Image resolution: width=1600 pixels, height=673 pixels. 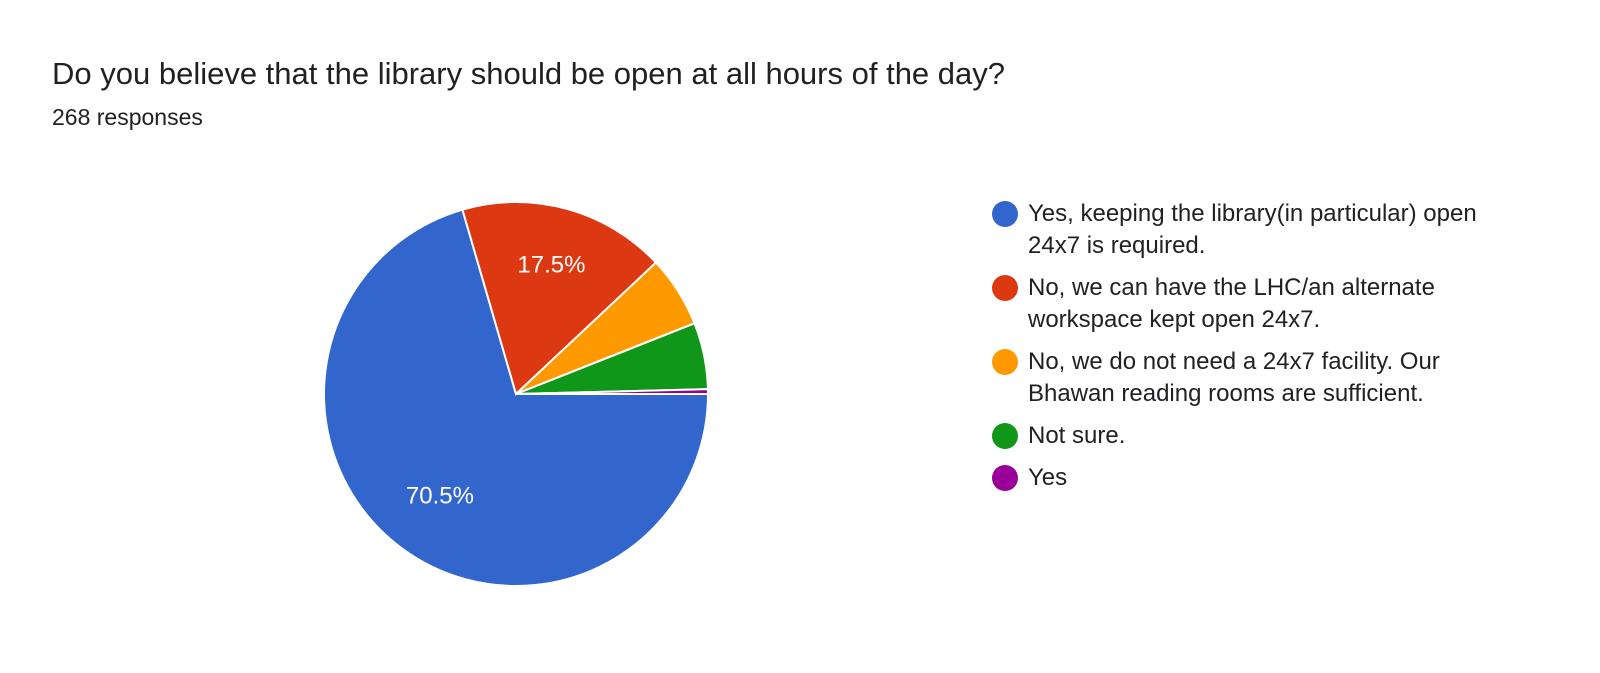 I want to click on response-count: 268 responses, so click(x=127, y=117).